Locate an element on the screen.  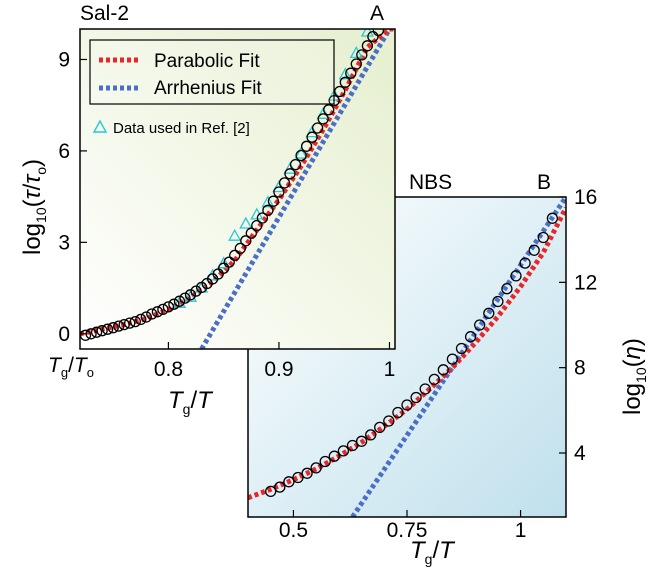
b-x-tick-label: 1 is located at coordinates (521, 530).